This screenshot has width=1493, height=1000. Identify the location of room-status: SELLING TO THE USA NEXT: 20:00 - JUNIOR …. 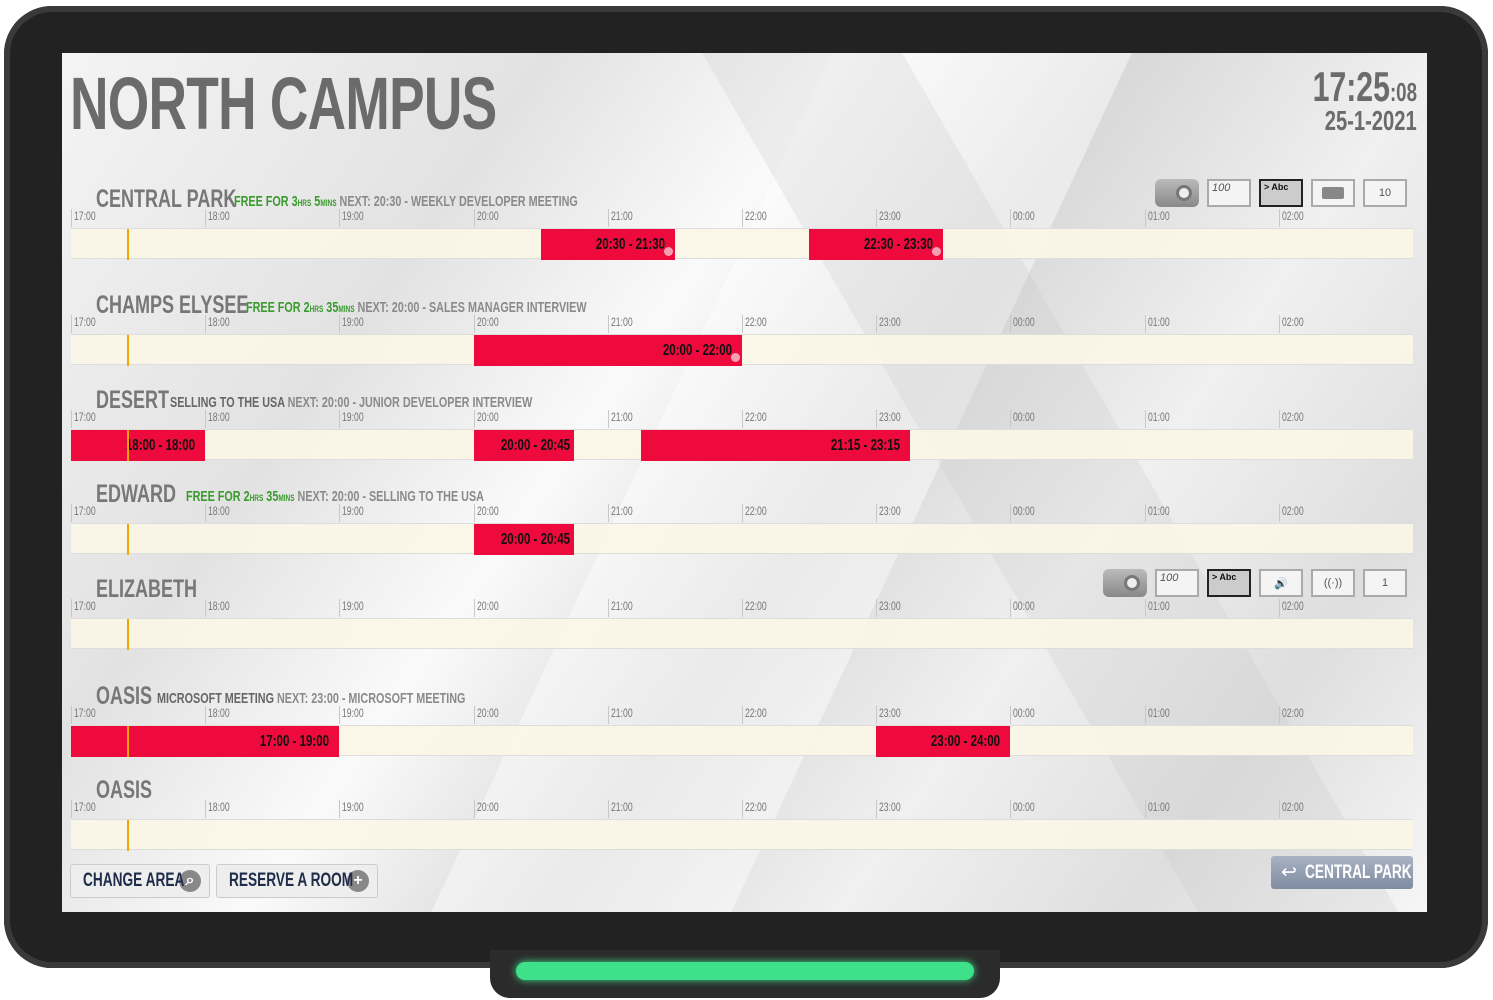
(351, 402).